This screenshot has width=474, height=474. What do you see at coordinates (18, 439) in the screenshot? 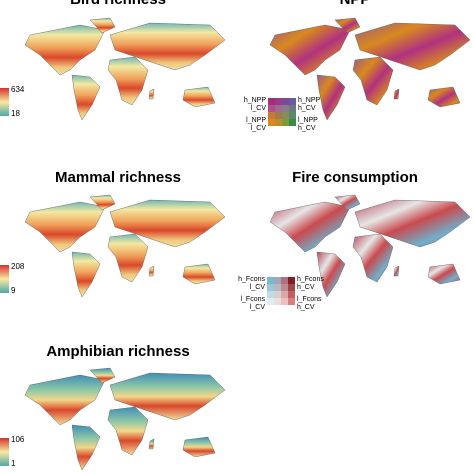
I see `colorbar-max: 106` at bounding box center [18, 439].